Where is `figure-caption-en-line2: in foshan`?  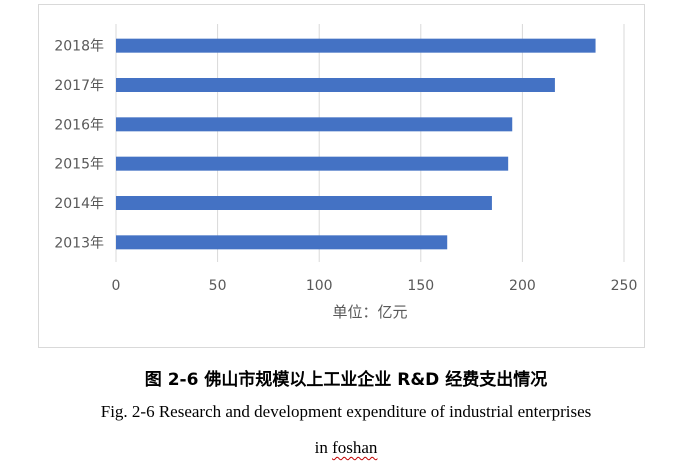
figure-caption-en-line2: in foshan is located at coordinates (346, 448).